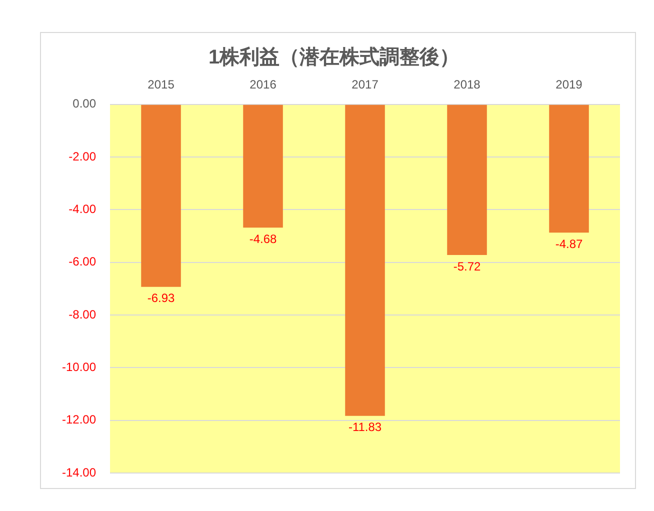  I want to click on y-tick-label: -8.00, so click(82, 314).